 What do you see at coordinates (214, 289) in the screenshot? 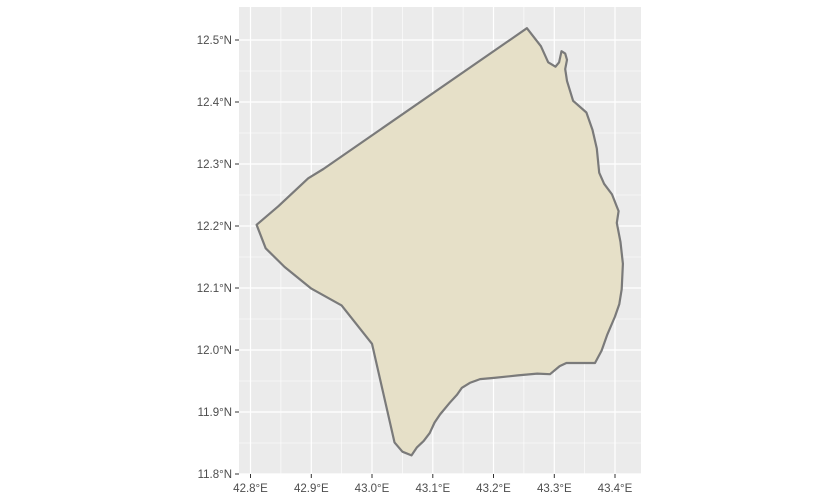
I see `y-tick-label: 12.1°N` at bounding box center [214, 289].